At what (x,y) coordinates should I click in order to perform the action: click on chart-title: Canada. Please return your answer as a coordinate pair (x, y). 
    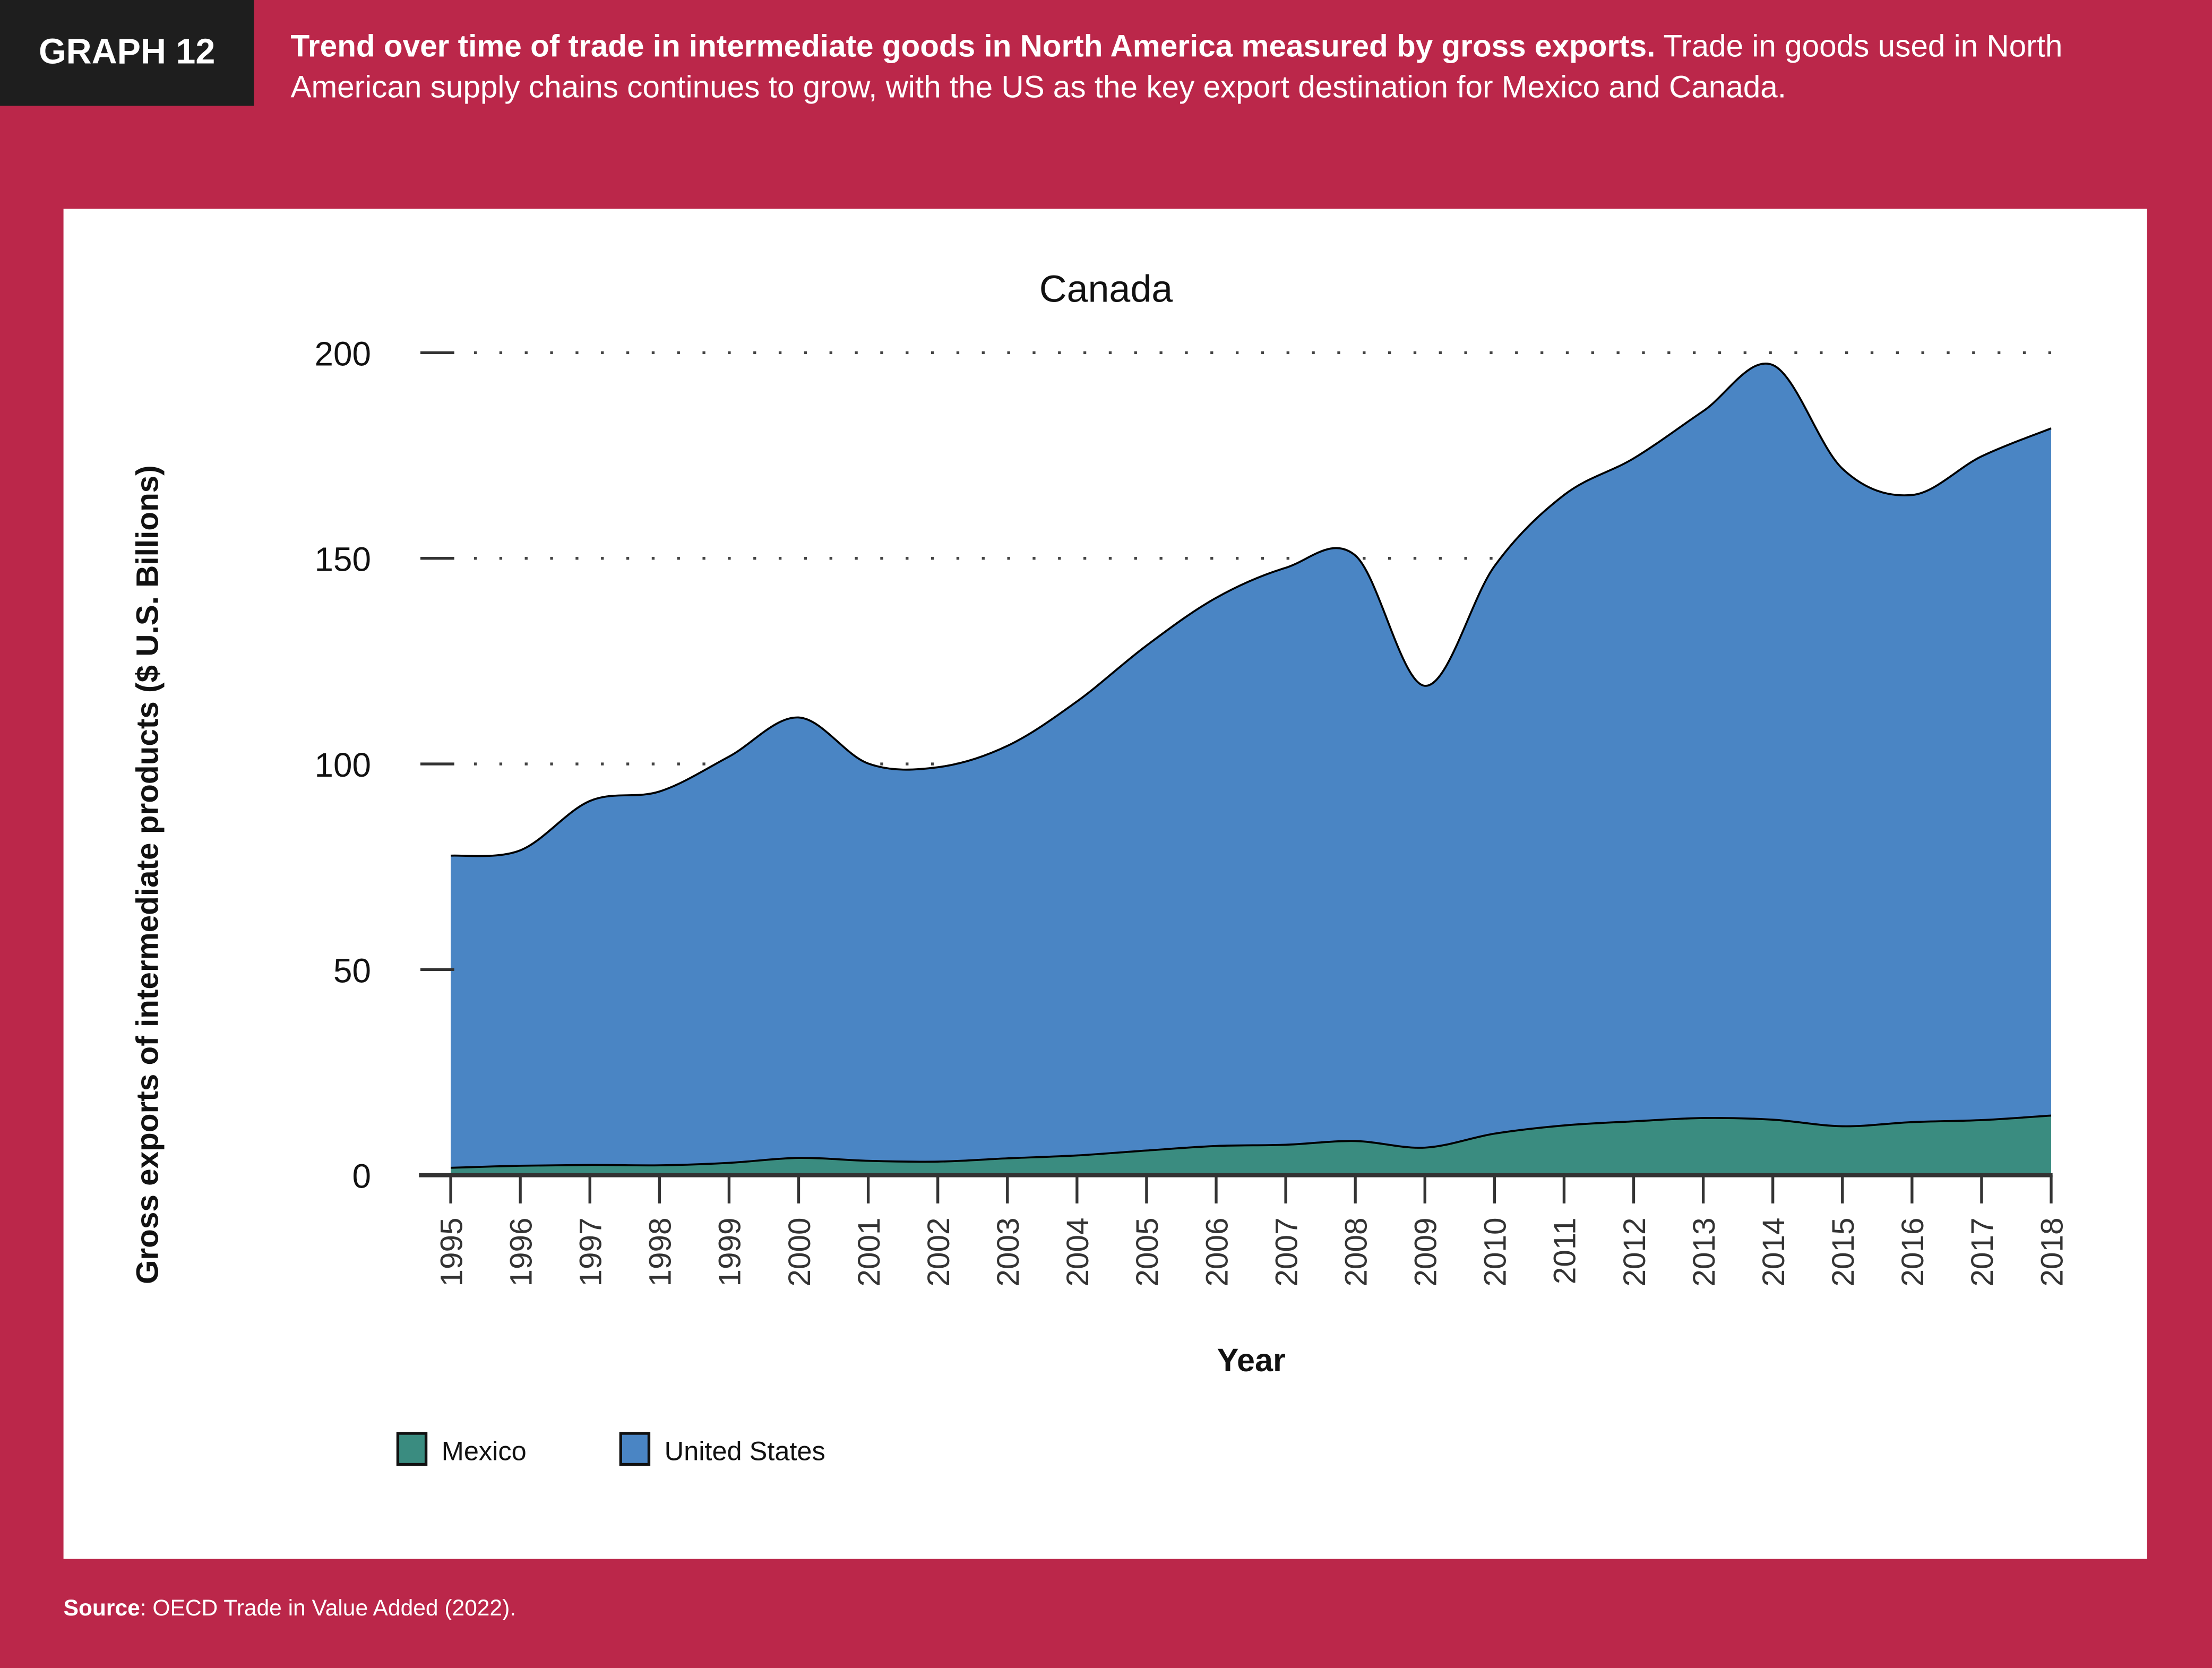
    Looking at the image, I should click on (1106, 289).